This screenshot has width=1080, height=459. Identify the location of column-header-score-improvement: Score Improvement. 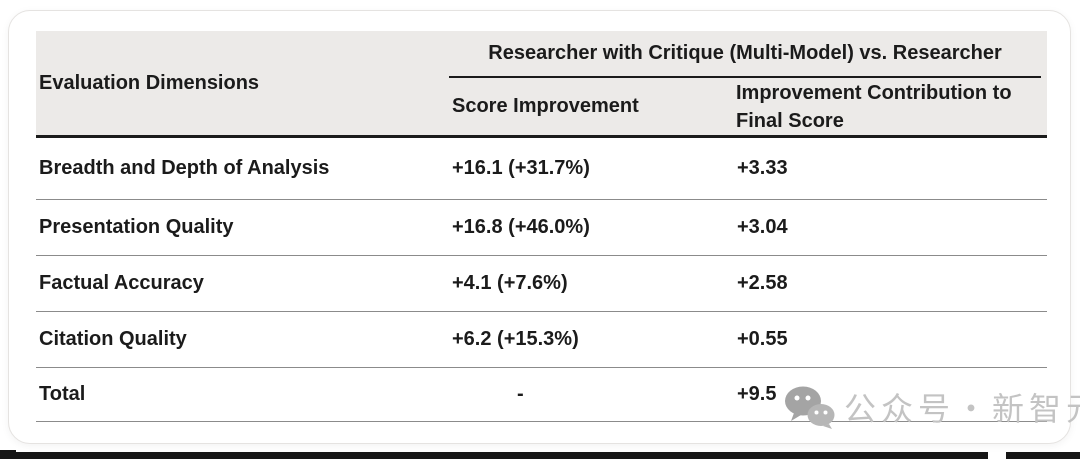
(545, 106).